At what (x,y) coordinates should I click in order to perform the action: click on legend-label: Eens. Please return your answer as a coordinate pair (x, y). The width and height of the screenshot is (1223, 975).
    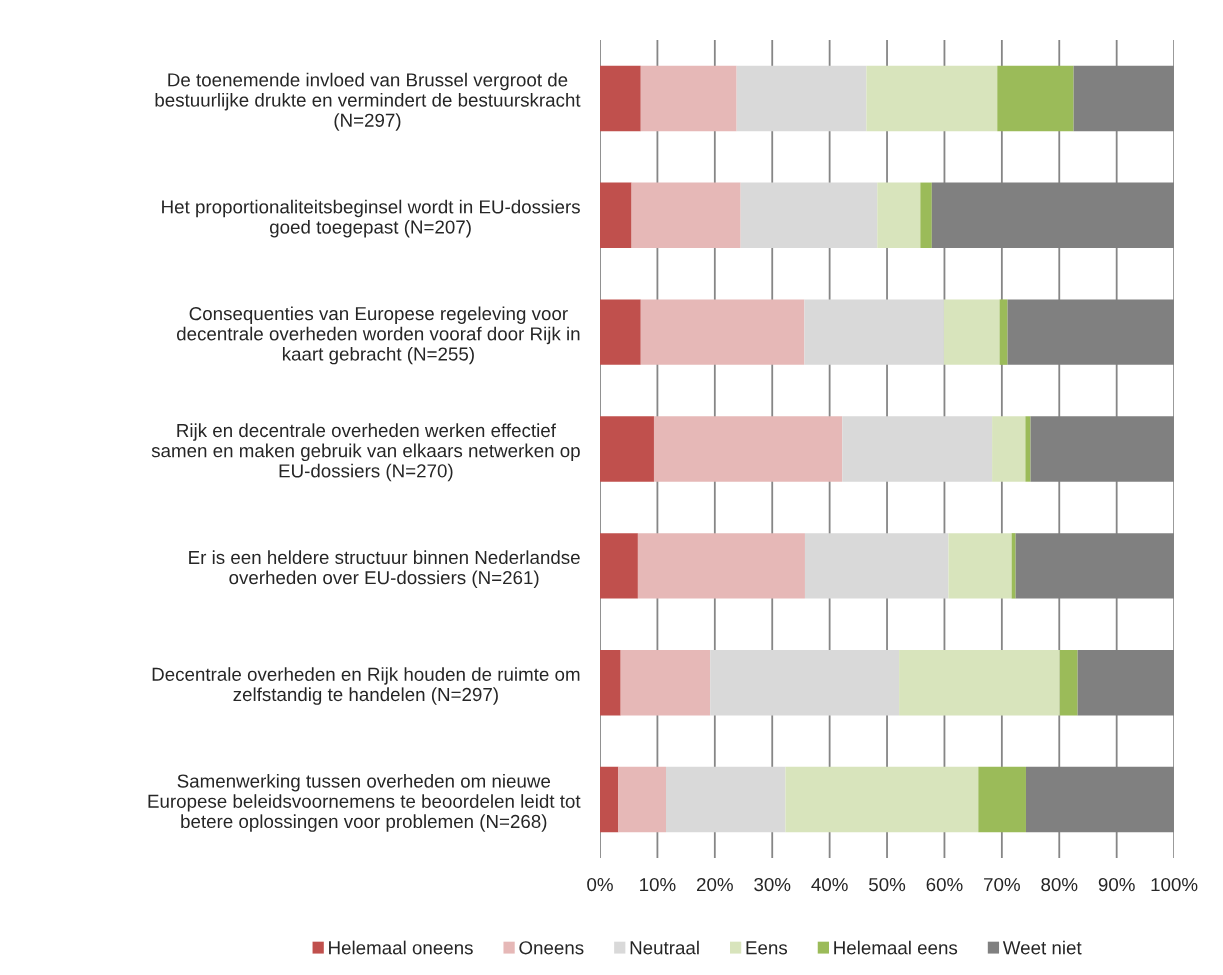
    Looking at the image, I should click on (767, 948).